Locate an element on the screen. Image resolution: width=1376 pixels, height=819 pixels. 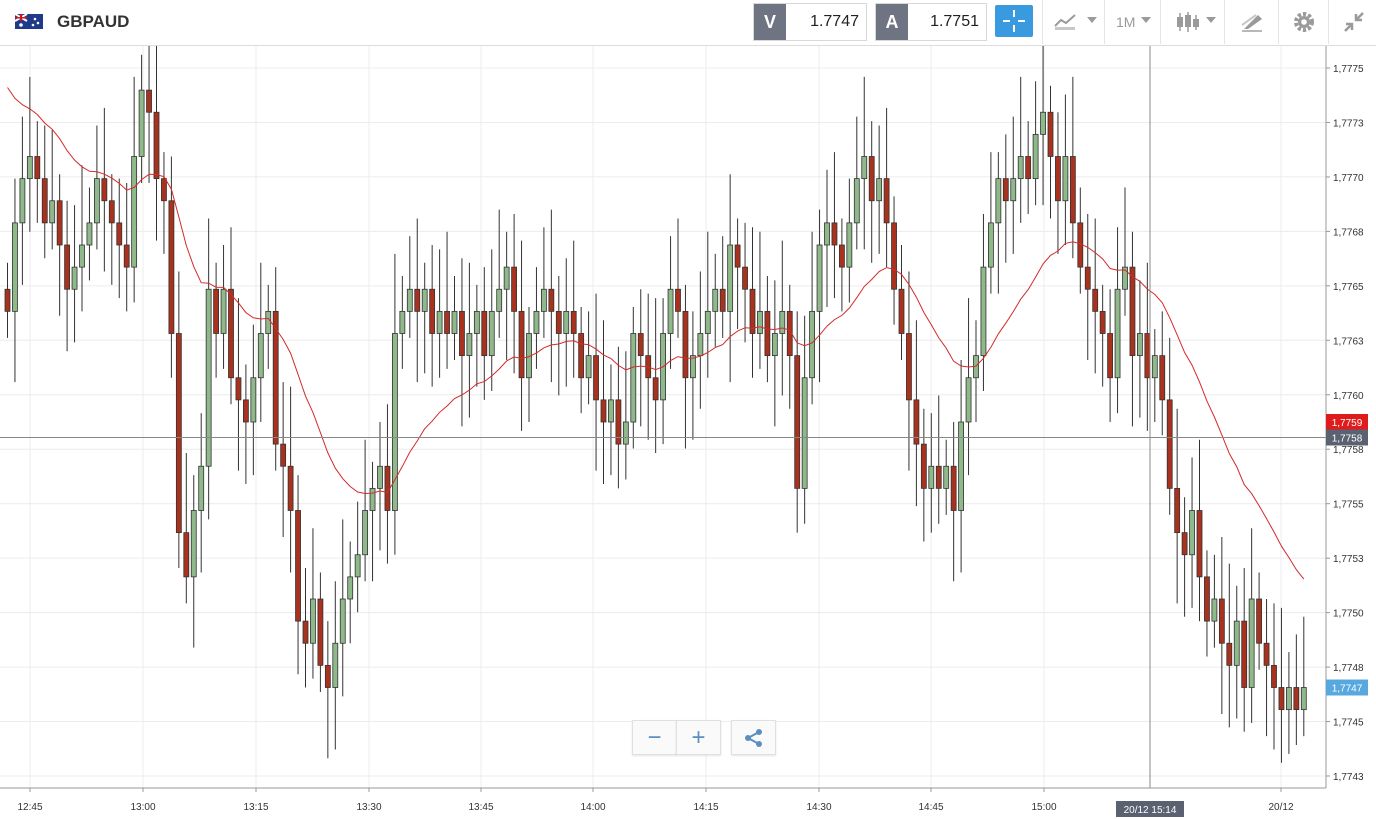
time-tick-label: 15:00 is located at coordinates (1043, 807).